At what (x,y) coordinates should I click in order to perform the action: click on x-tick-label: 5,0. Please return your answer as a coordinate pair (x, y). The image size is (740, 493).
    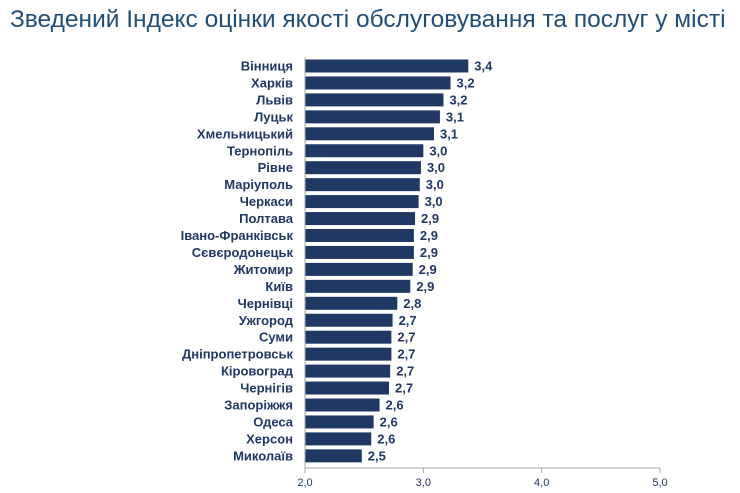
    Looking at the image, I should click on (659, 483).